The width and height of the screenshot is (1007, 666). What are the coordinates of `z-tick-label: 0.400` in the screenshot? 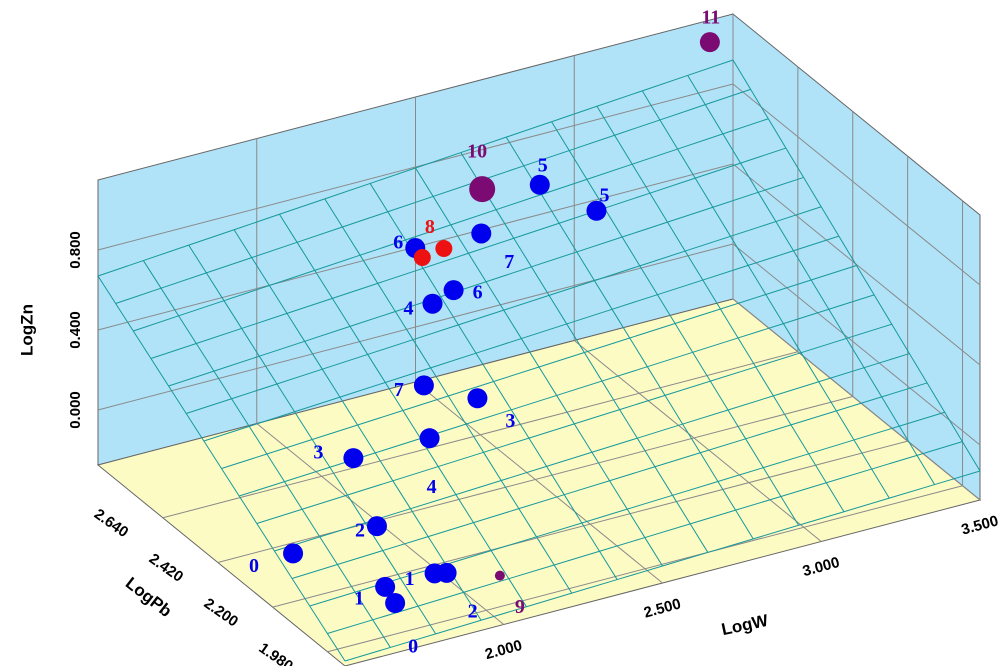 It's located at (75, 330).